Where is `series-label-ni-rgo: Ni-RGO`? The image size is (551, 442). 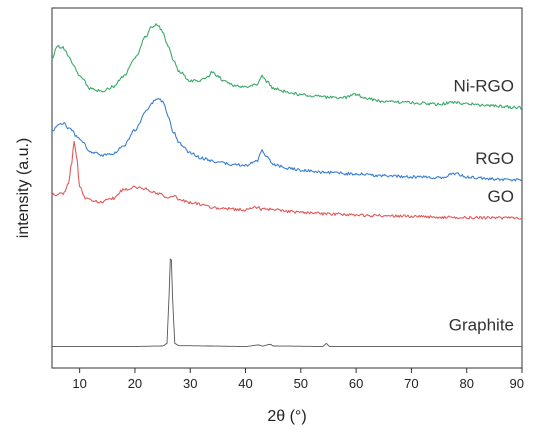 series-label-ni-rgo: Ni-RGO is located at coordinates (484, 86).